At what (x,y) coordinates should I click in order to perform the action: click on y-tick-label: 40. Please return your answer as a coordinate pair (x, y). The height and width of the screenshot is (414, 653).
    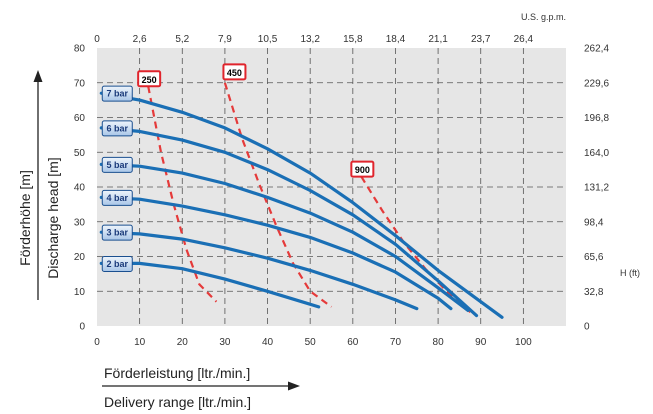
    Looking at the image, I should click on (80, 188).